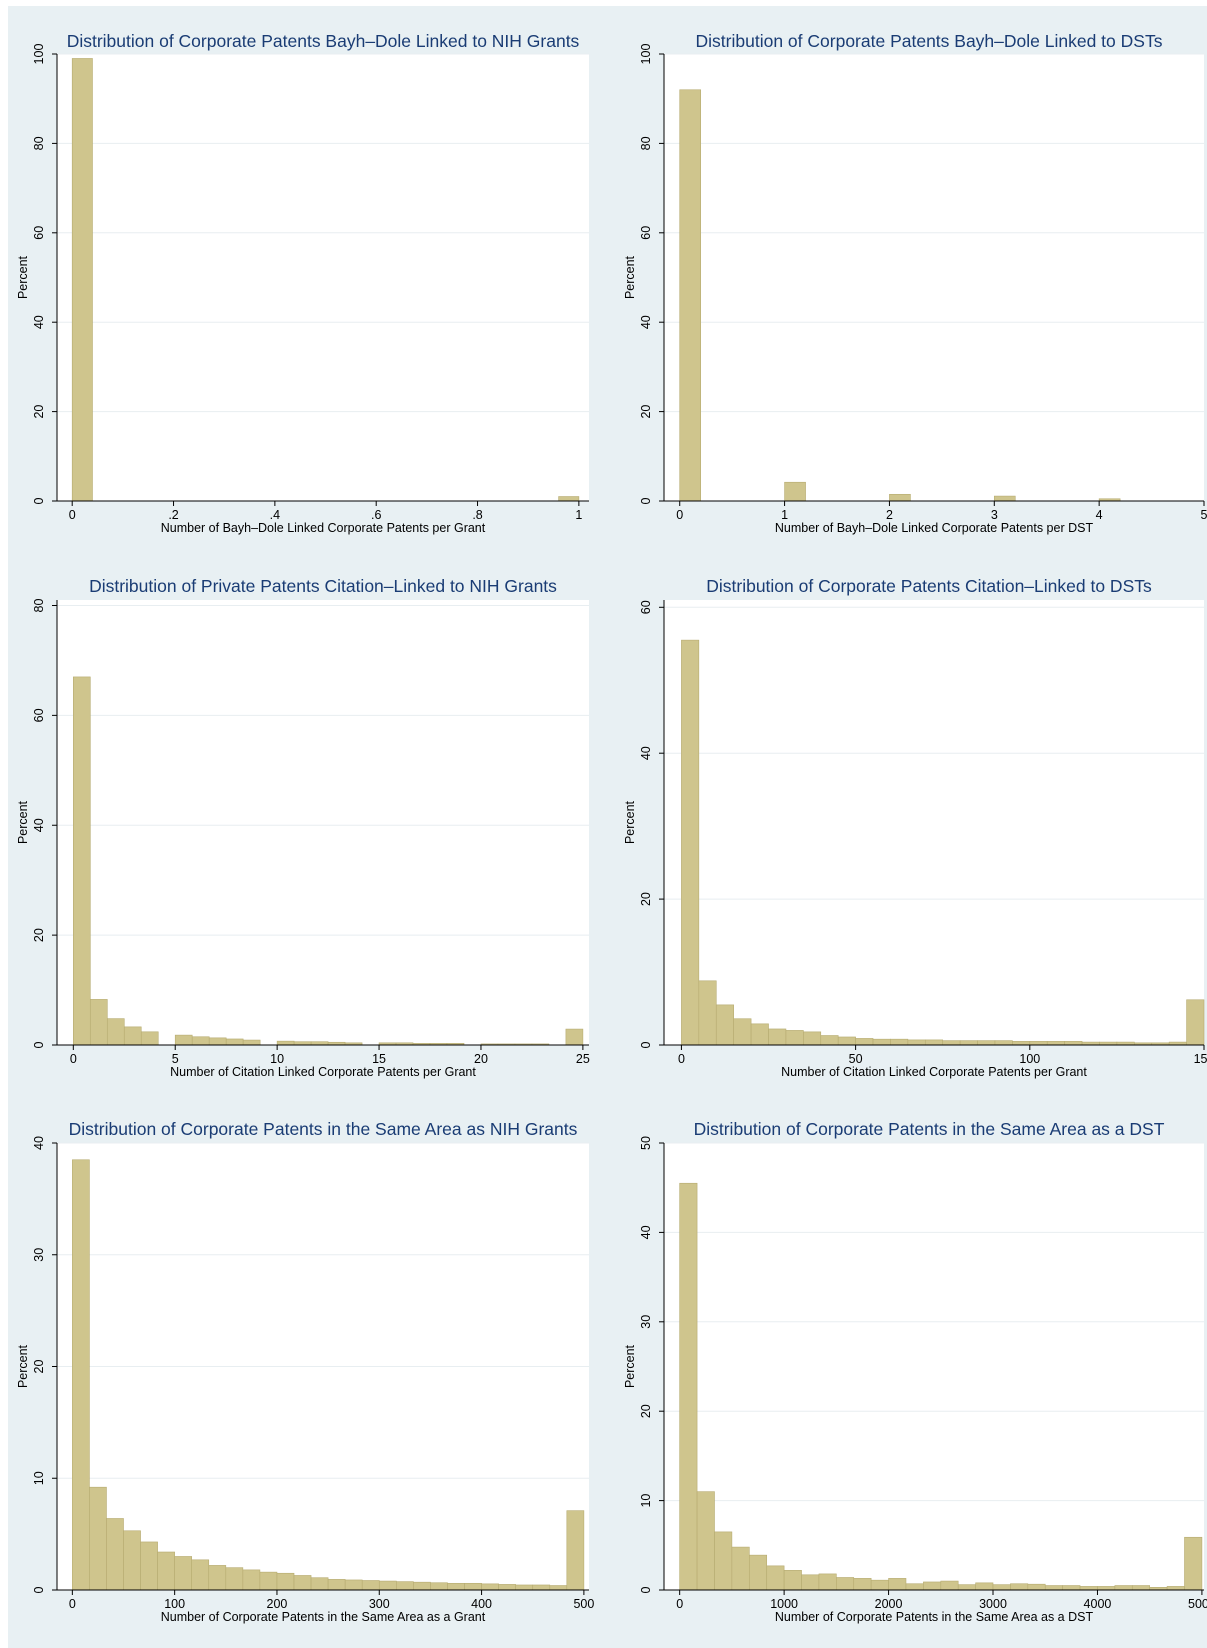  What do you see at coordinates (646, 54) in the screenshot?
I see `y-tick-label: 100` at bounding box center [646, 54].